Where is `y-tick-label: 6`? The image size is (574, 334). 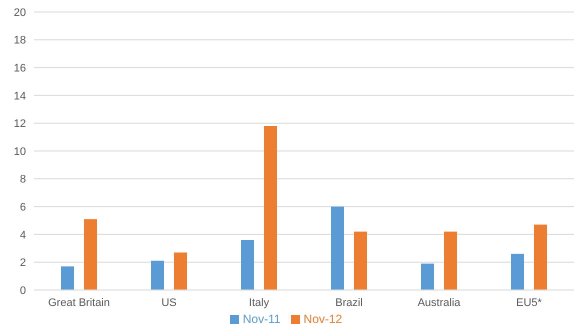 y-tick-label: 6 is located at coordinates (23, 208).